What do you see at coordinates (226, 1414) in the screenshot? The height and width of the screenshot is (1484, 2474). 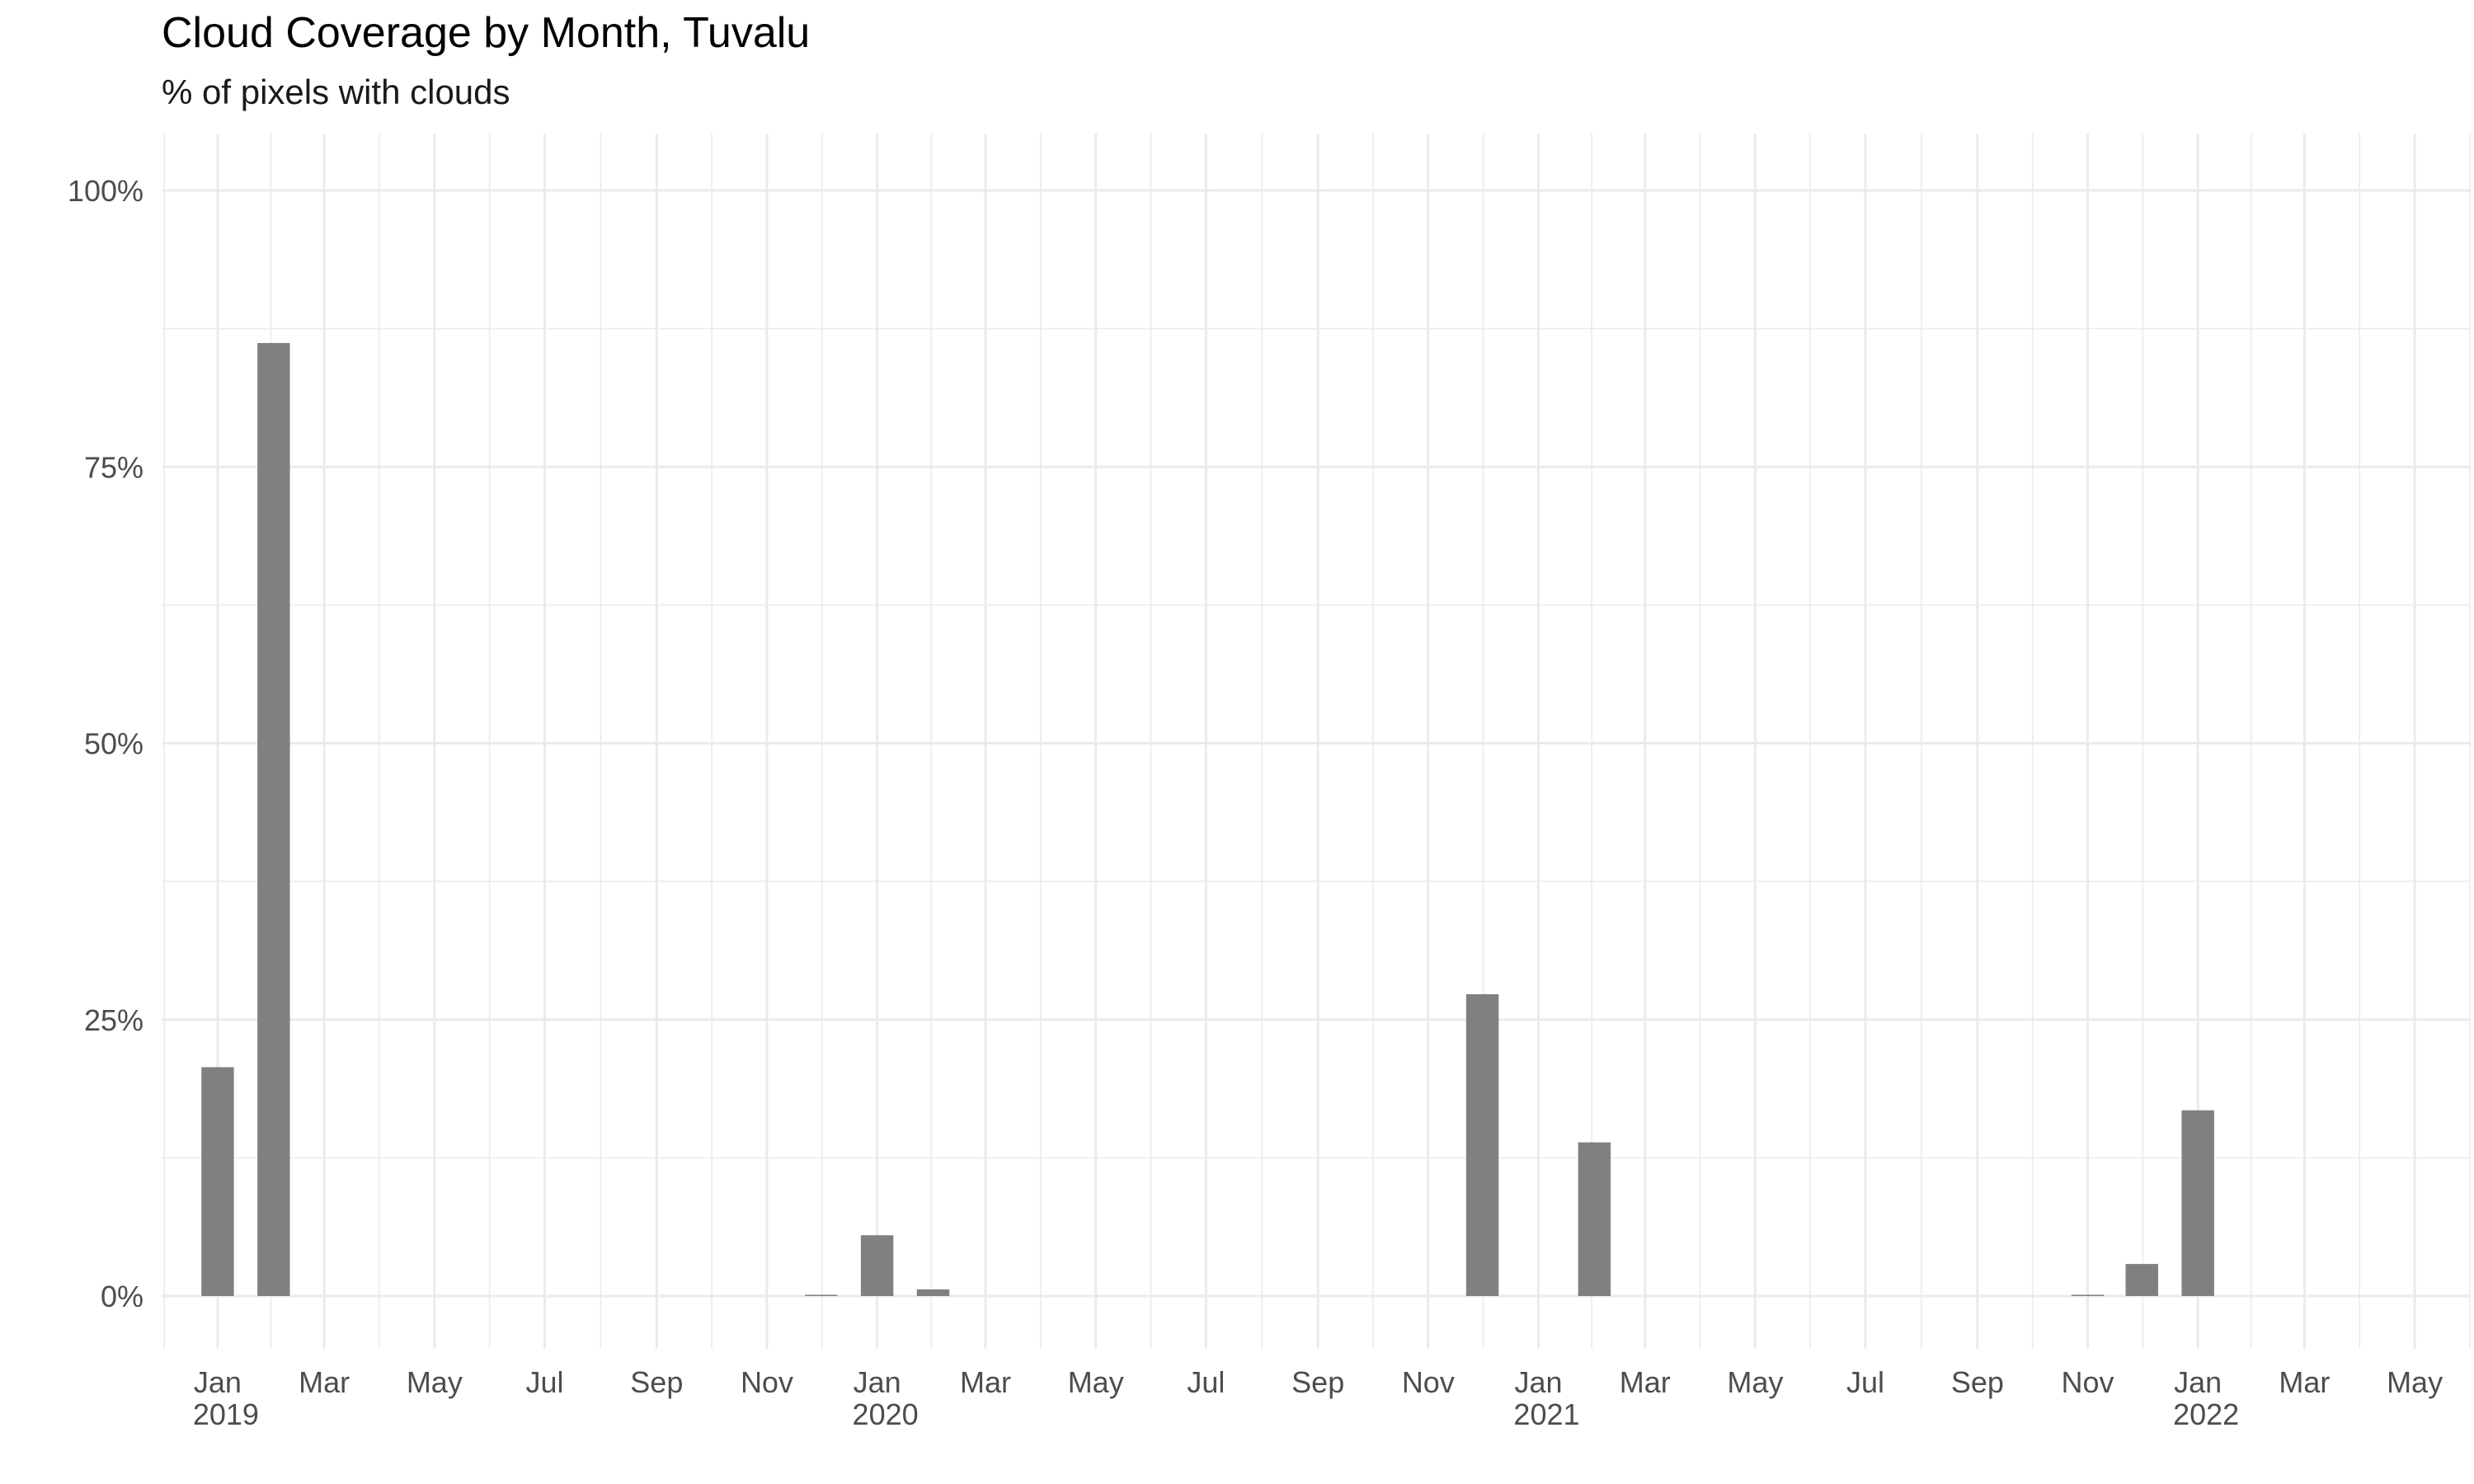 I see `x-tick-year-label: 2019` at bounding box center [226, 1414].